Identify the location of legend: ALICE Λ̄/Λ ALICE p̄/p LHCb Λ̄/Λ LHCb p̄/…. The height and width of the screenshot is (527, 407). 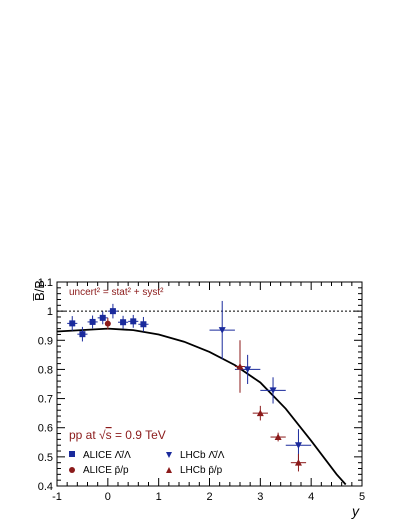
(147, 463).